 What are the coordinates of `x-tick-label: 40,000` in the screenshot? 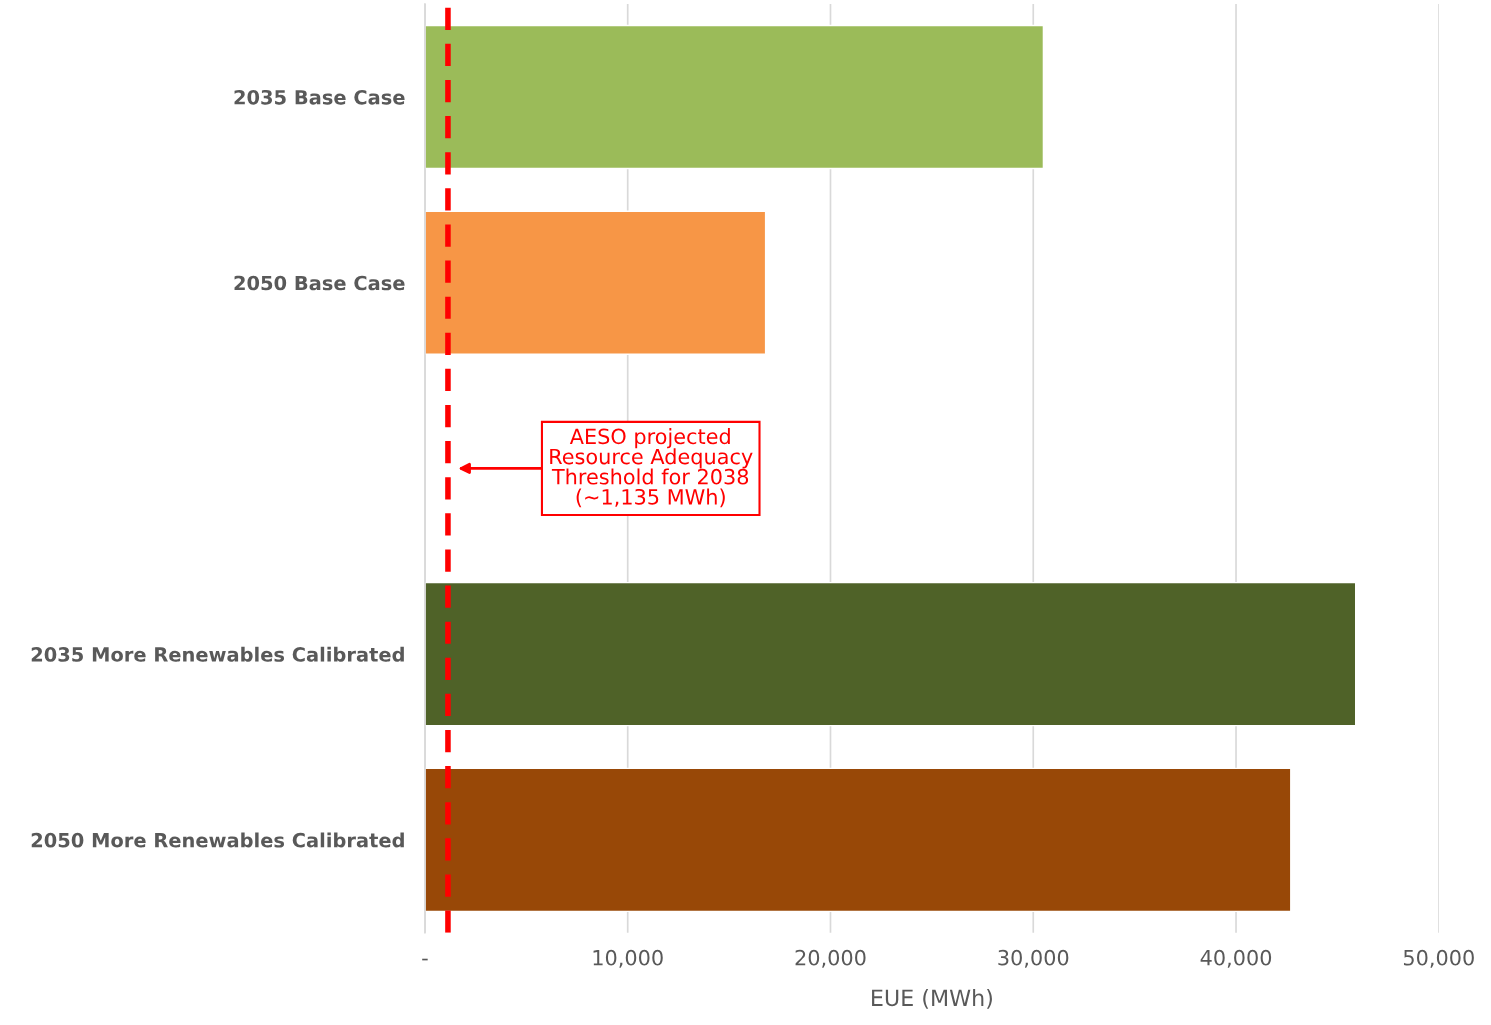 It's located at (1236, 958).